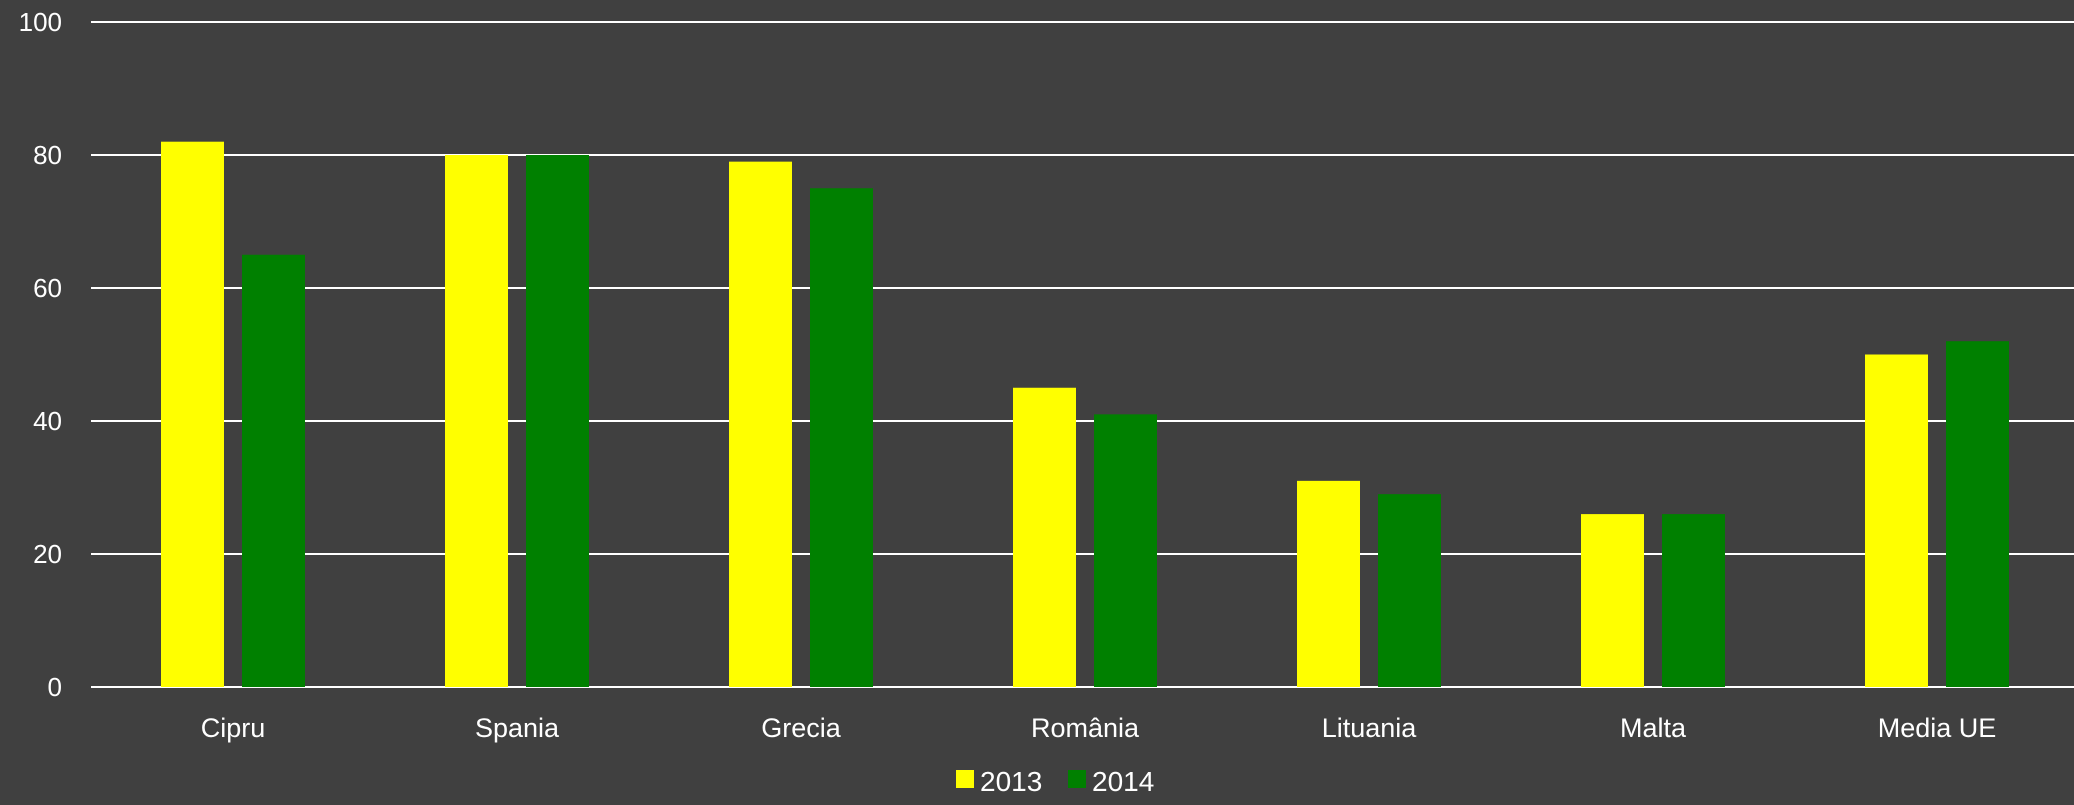 The width and height of the screenshot is (2074, 805). Describe the element at coordinates (47, 155) in the screenshot. I see `y-tick-label: 80` at that location.